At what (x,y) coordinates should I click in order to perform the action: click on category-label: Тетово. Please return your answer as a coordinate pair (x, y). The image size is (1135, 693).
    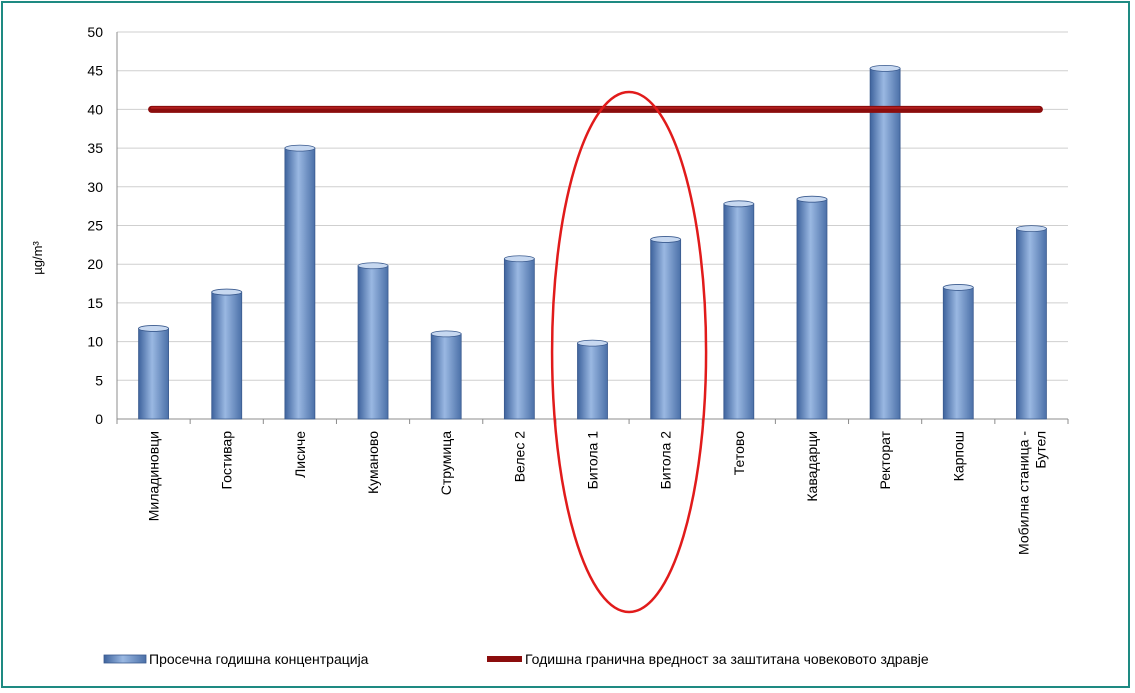
    Looking at the image, I should click on (739, 453).